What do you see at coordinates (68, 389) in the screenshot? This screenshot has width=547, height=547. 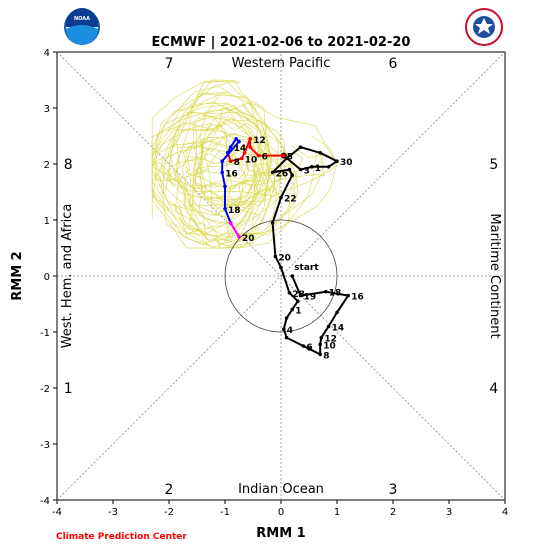 I see `phase-number: 1` at bounding box center [68, 389].